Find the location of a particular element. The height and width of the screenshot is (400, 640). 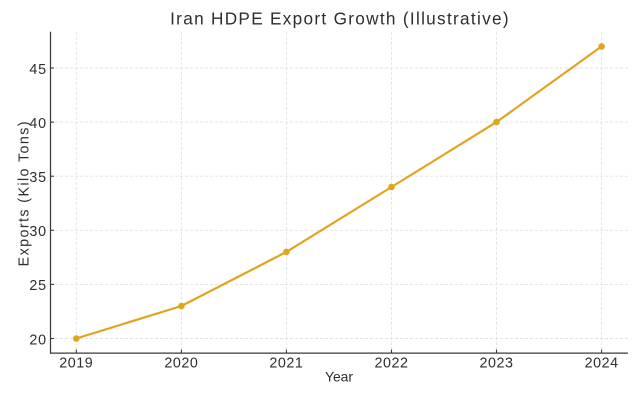

svg-text: 20 is located at coordinates (38, 340).